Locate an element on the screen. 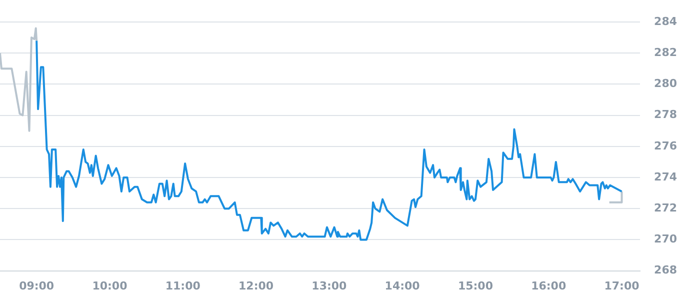 This screenshot has width=695, height=300. y-tick-label: 284 is located at coordinates (666, 21).